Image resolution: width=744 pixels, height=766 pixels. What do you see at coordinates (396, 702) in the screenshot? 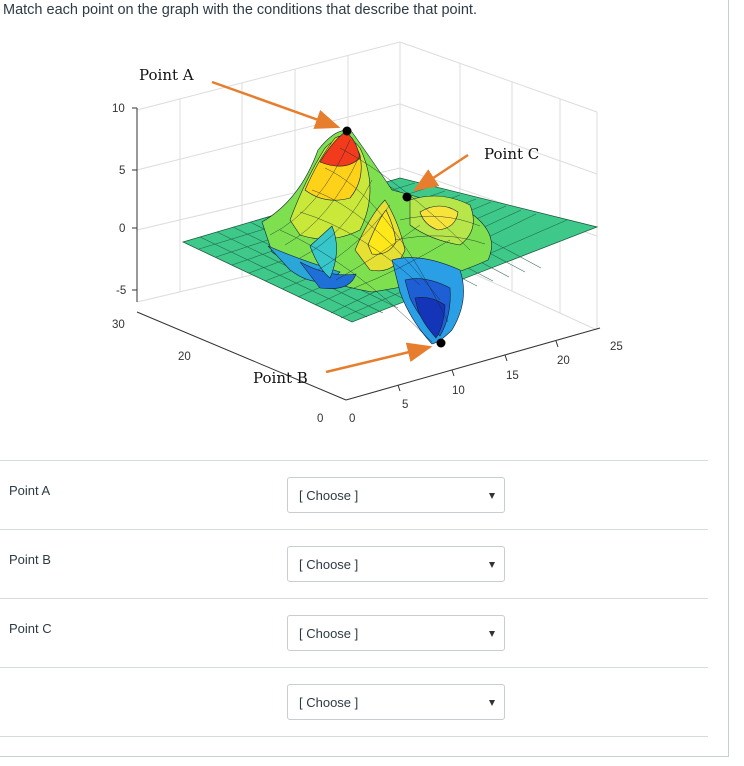
I see `extra-select: [ Choose ]` at bounding box center [396, 702].